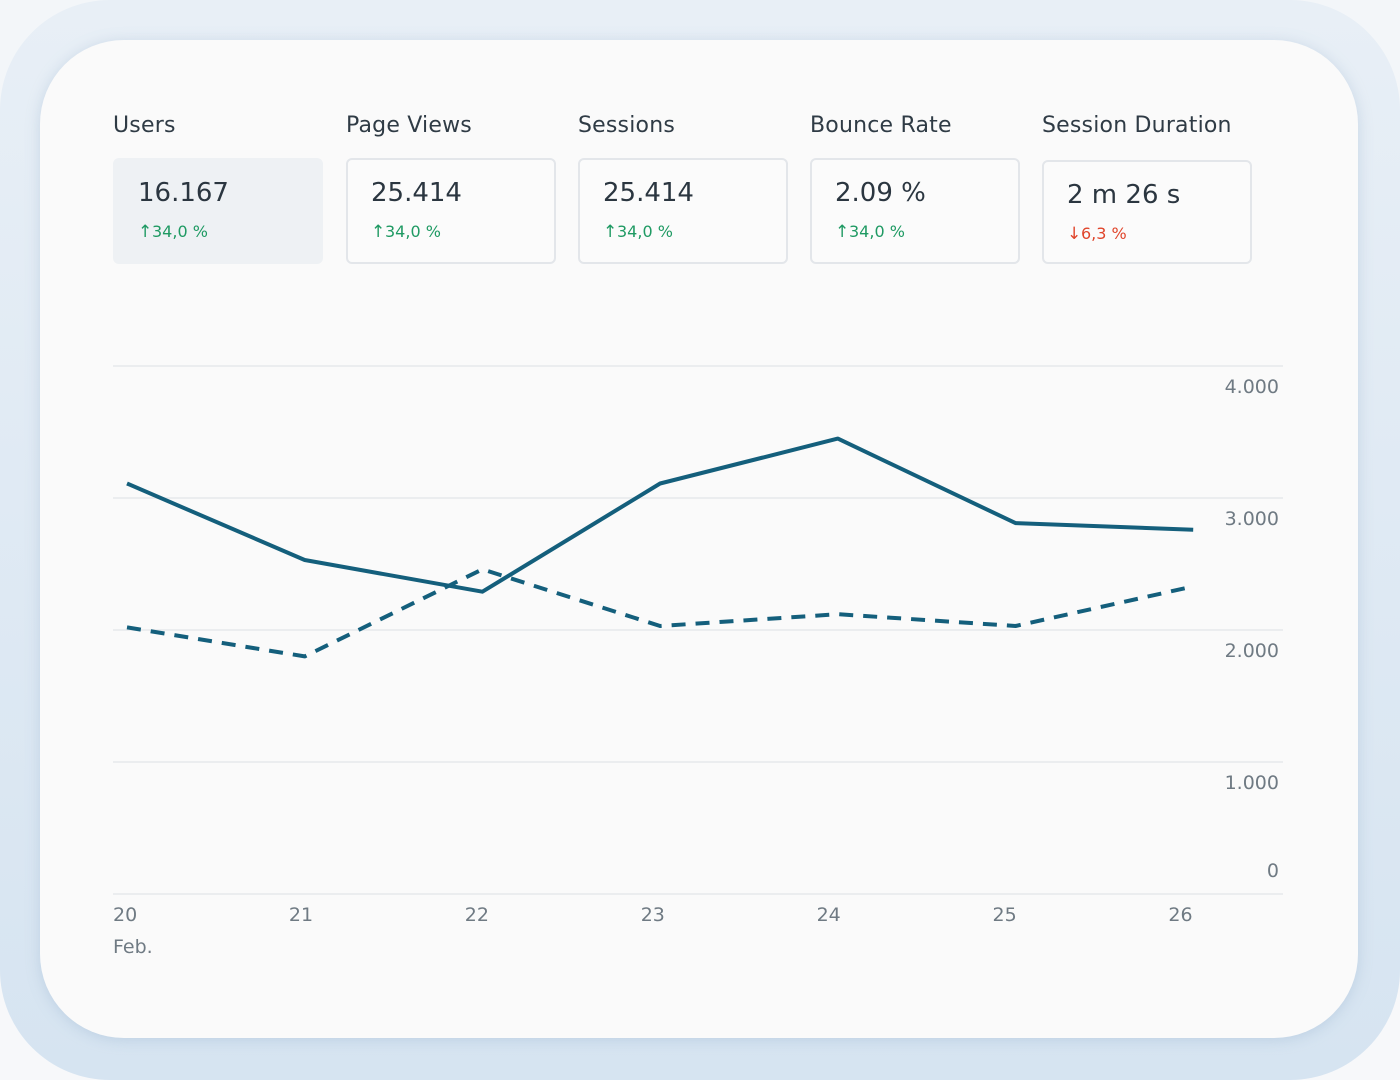  What do you see at coordinates (451, 211) in the screenshot?
I see `metric-card-page-views: 25.414 ↑34,0 %` at bounding box center [451, 211].